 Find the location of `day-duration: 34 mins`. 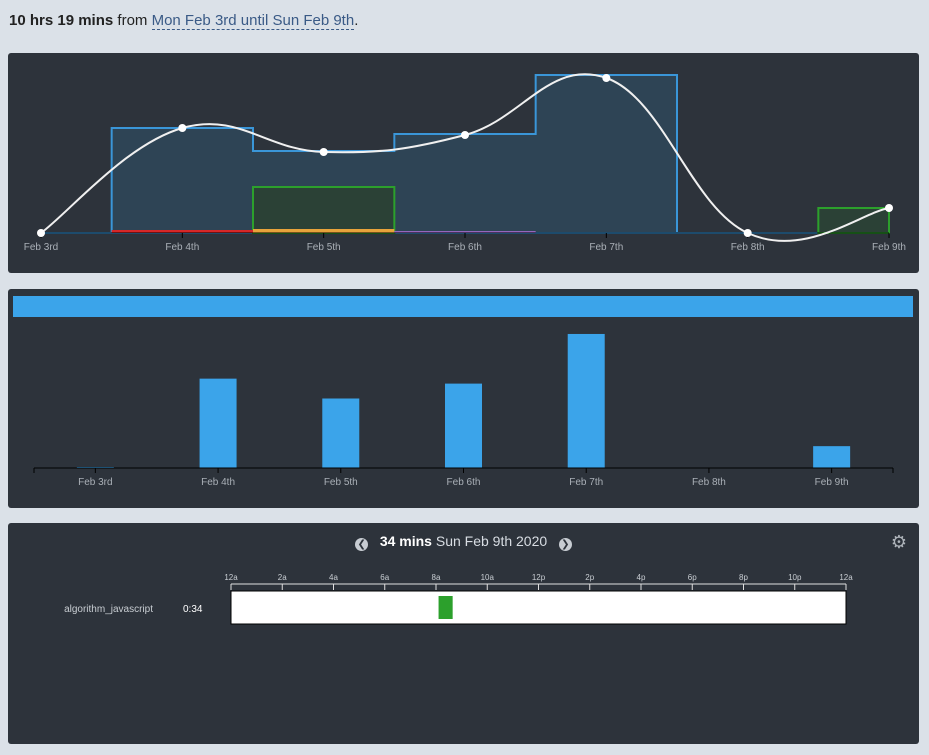

day-duration: 34 mins is located at coordinates (405, 541).